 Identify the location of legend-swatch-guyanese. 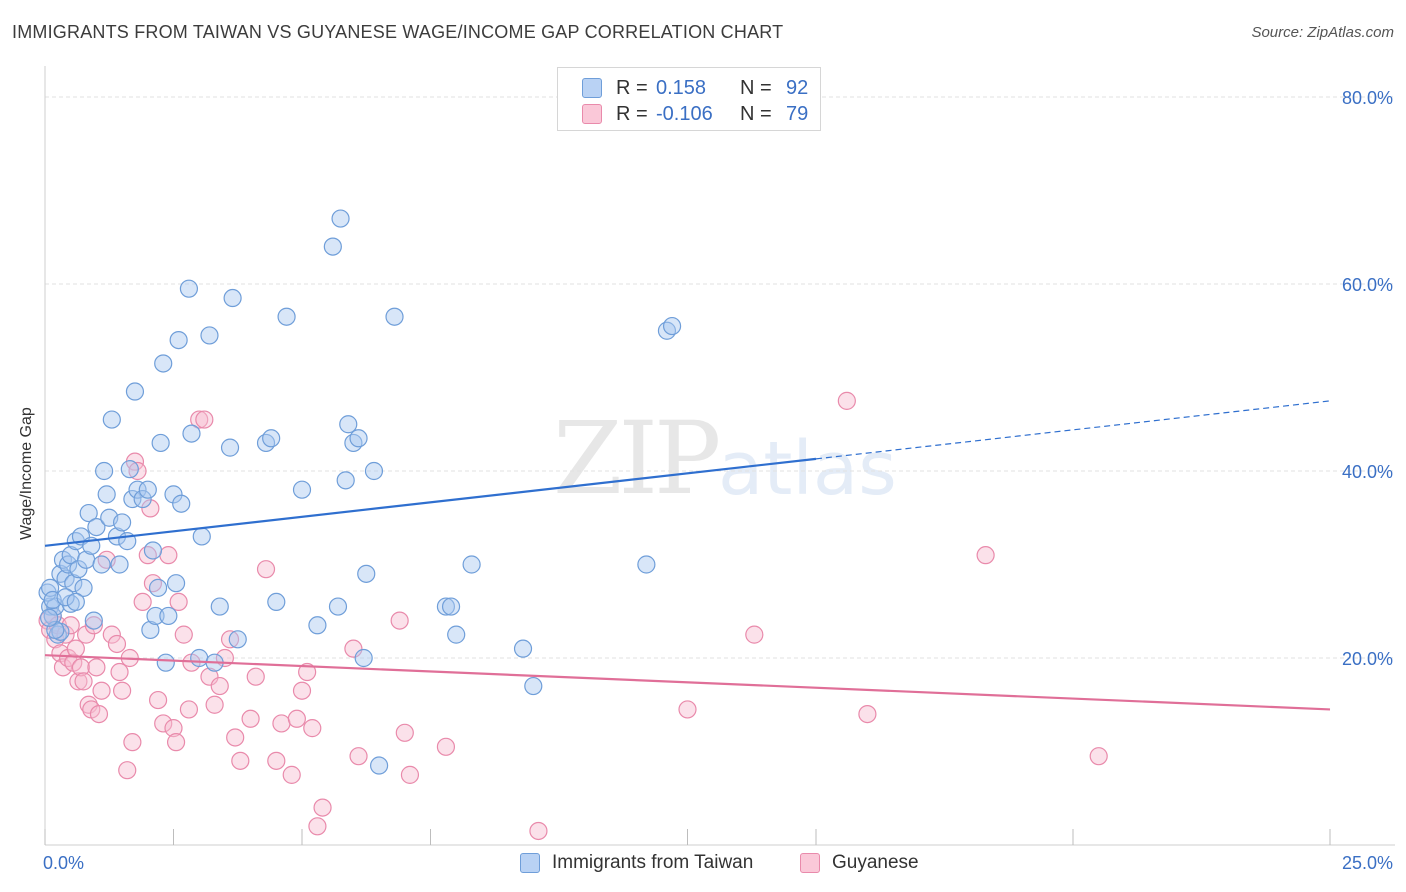
(592, 114).